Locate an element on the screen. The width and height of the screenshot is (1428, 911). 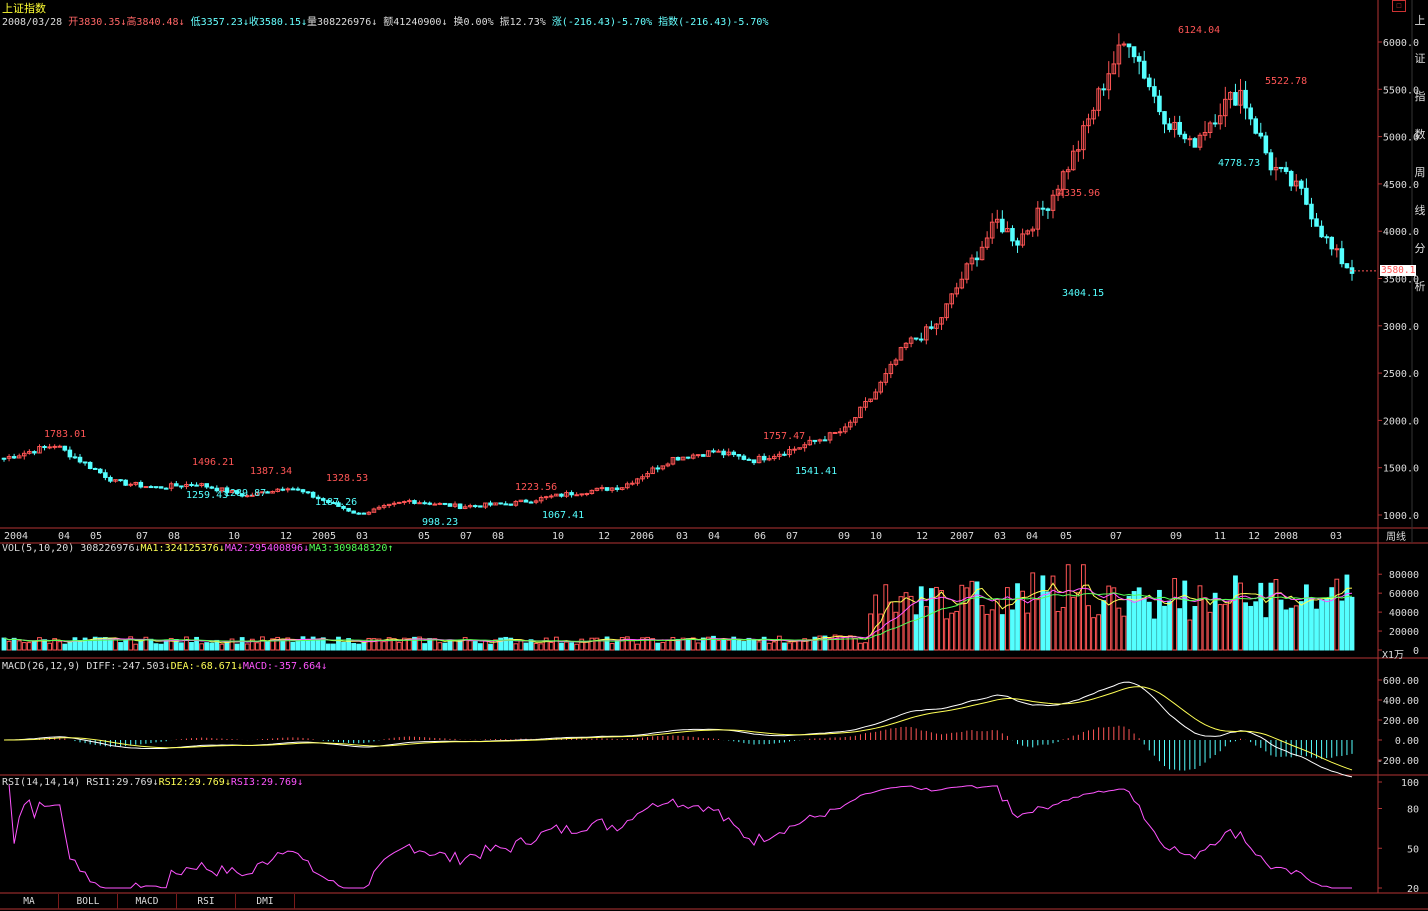
tab-dmi: DMI is located at coordinates (265, 901).